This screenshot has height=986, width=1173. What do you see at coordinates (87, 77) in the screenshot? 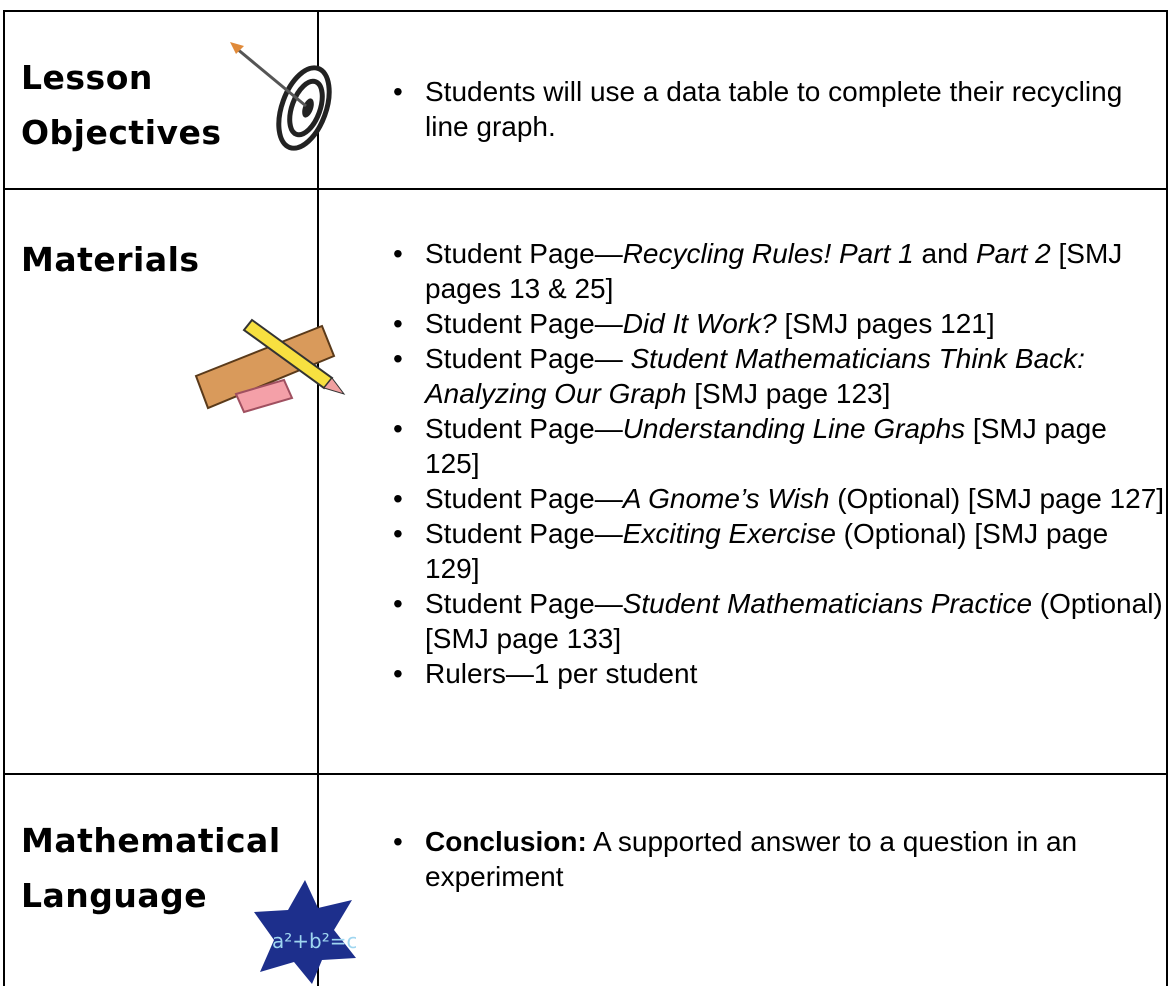
I see `heading-line: Lesson` at bounding box center [87, 77].